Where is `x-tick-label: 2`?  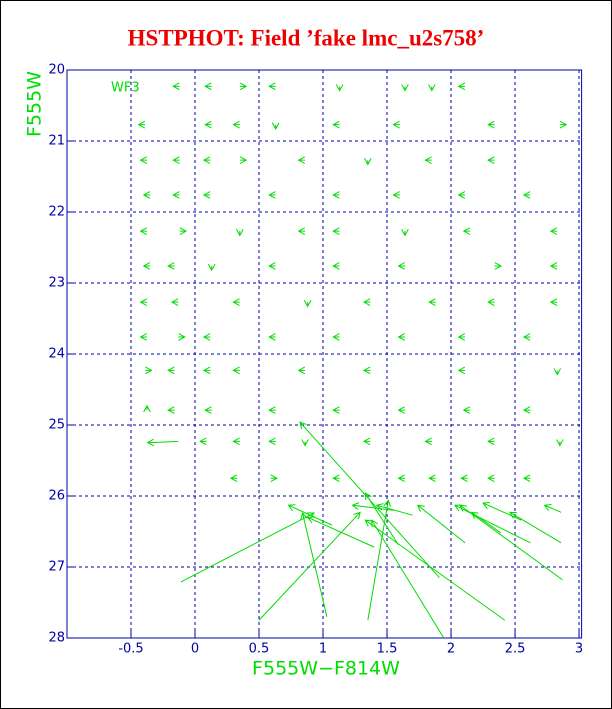 x-tick-label: 2 is located at coordinates (451, 649).